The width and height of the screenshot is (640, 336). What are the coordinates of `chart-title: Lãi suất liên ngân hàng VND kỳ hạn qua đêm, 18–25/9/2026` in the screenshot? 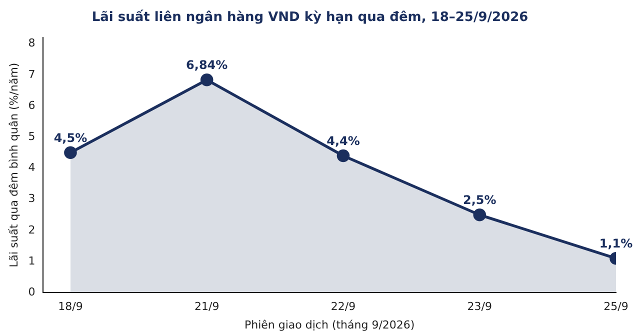 It's located at (310, 17).